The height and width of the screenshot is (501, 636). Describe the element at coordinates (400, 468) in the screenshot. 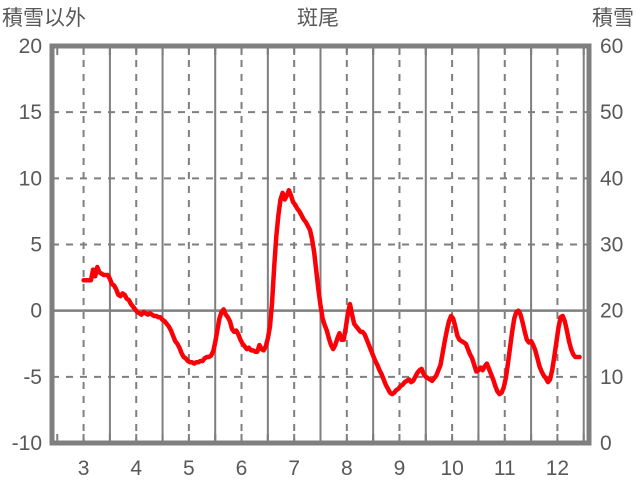

I see `x-axis-tick-label: 9` at that location.